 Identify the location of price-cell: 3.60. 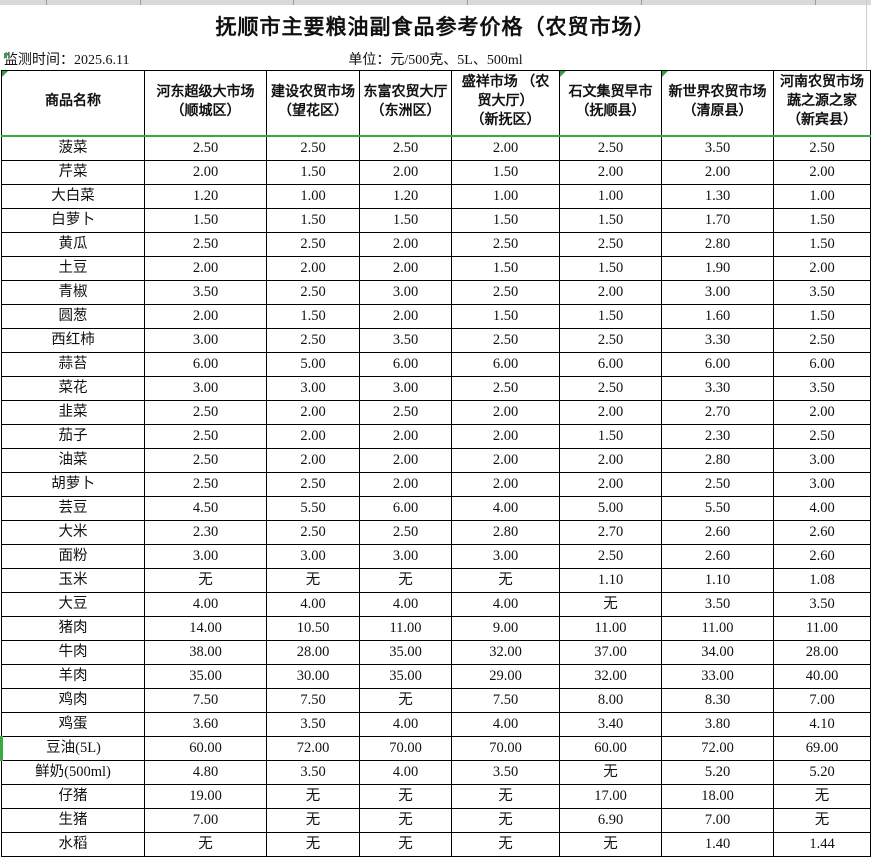
(205, 724).